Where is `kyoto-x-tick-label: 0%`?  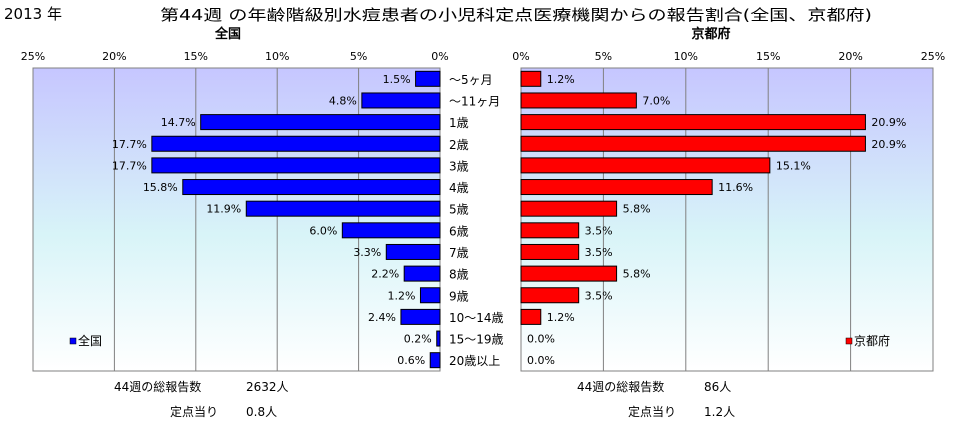 kyoto-x-tick-label: 0% is located at coordinates (520, 56).